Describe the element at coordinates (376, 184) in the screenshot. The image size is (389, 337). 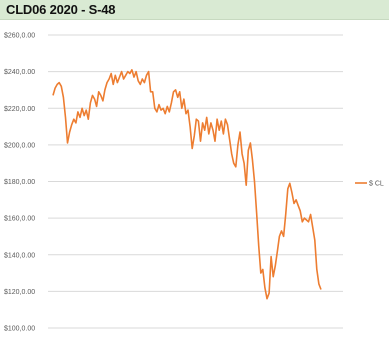
I see `legend-label: $ CL` at that location.